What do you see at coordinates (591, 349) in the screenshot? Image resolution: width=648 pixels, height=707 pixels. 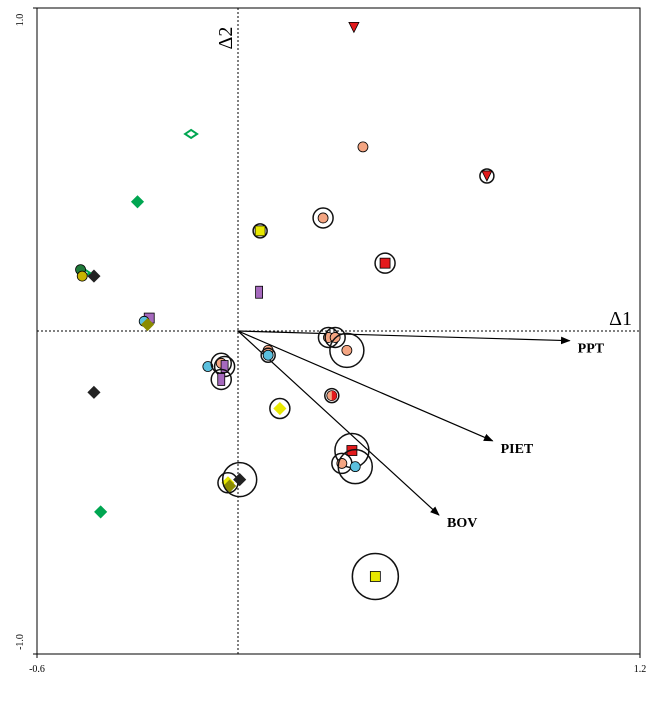 I see `arrow-label: PPT` at bounding box center [591, 349].